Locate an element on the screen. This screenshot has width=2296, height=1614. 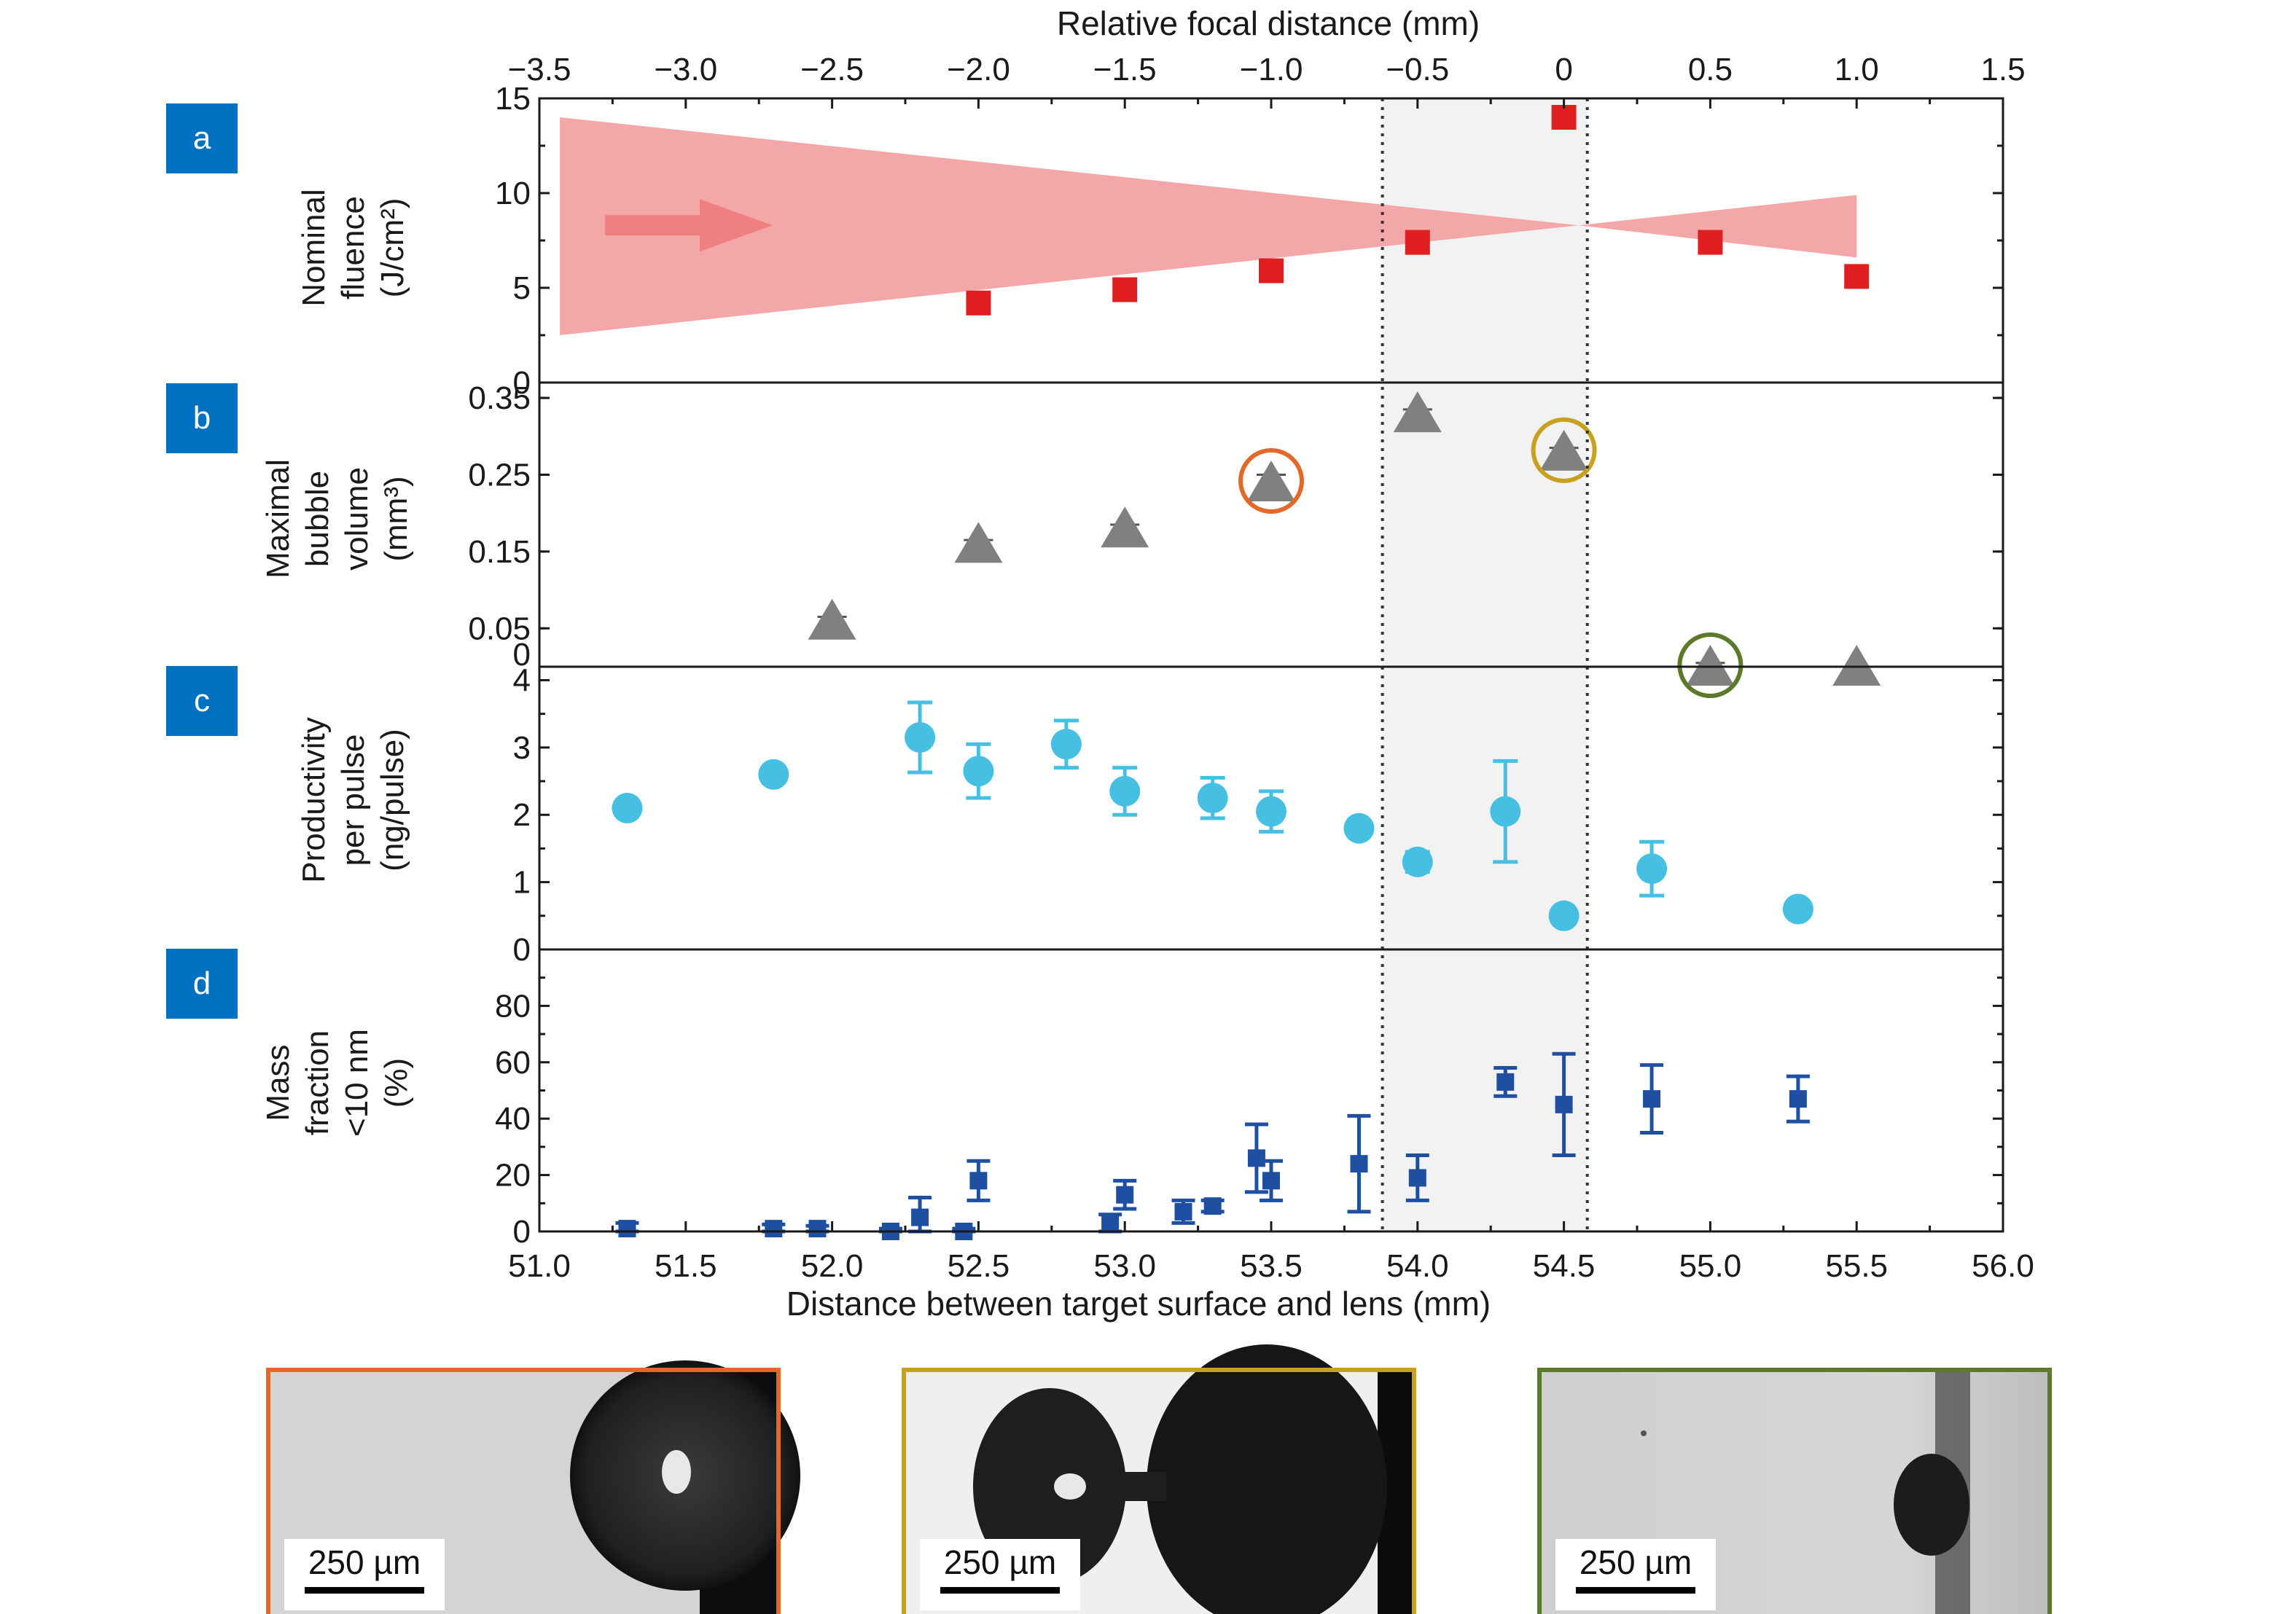
panel-d-marks is located at coordinates (1213, 1145).